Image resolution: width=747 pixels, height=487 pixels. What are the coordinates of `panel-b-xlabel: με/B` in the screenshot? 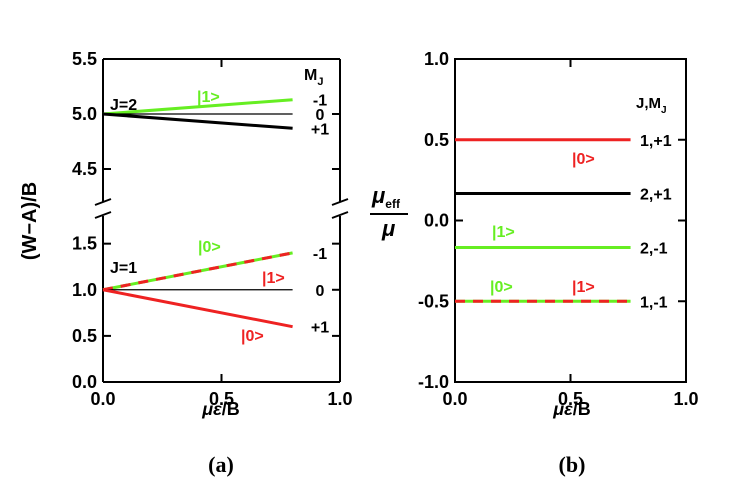 It's located at (571, 409).